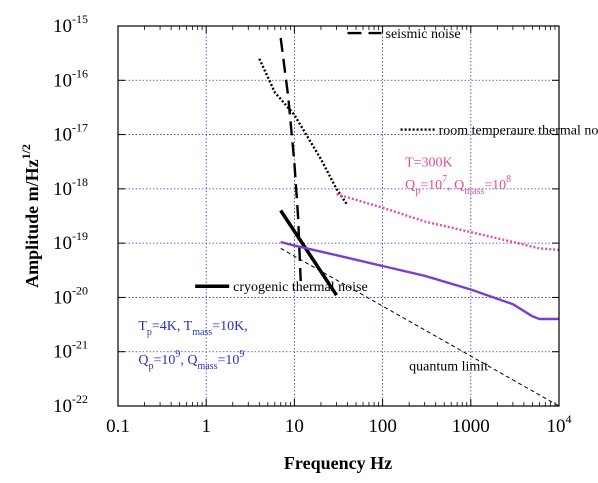 The image size is (598, 483). I want to click on y-tick-label-exponent: -18, so click(80, 182).